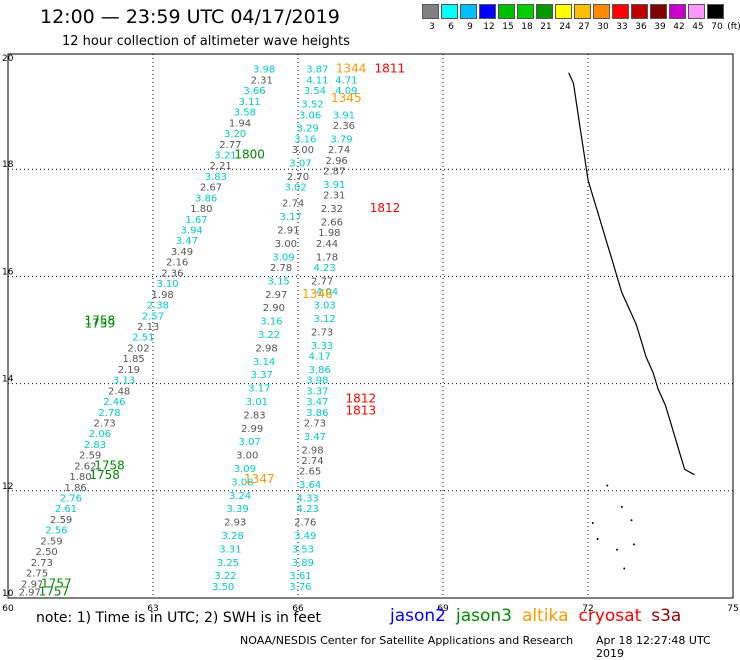  I want to click on y-tick-label: 16, so click(8, 272).